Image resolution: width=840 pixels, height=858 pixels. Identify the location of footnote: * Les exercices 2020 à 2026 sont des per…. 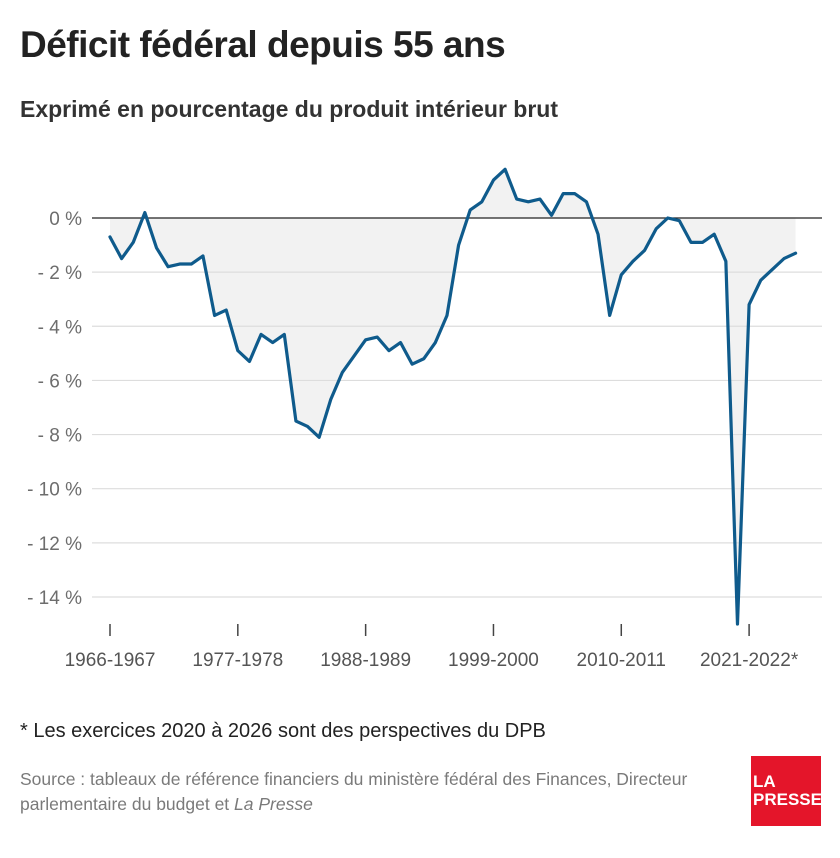
(283, 731).